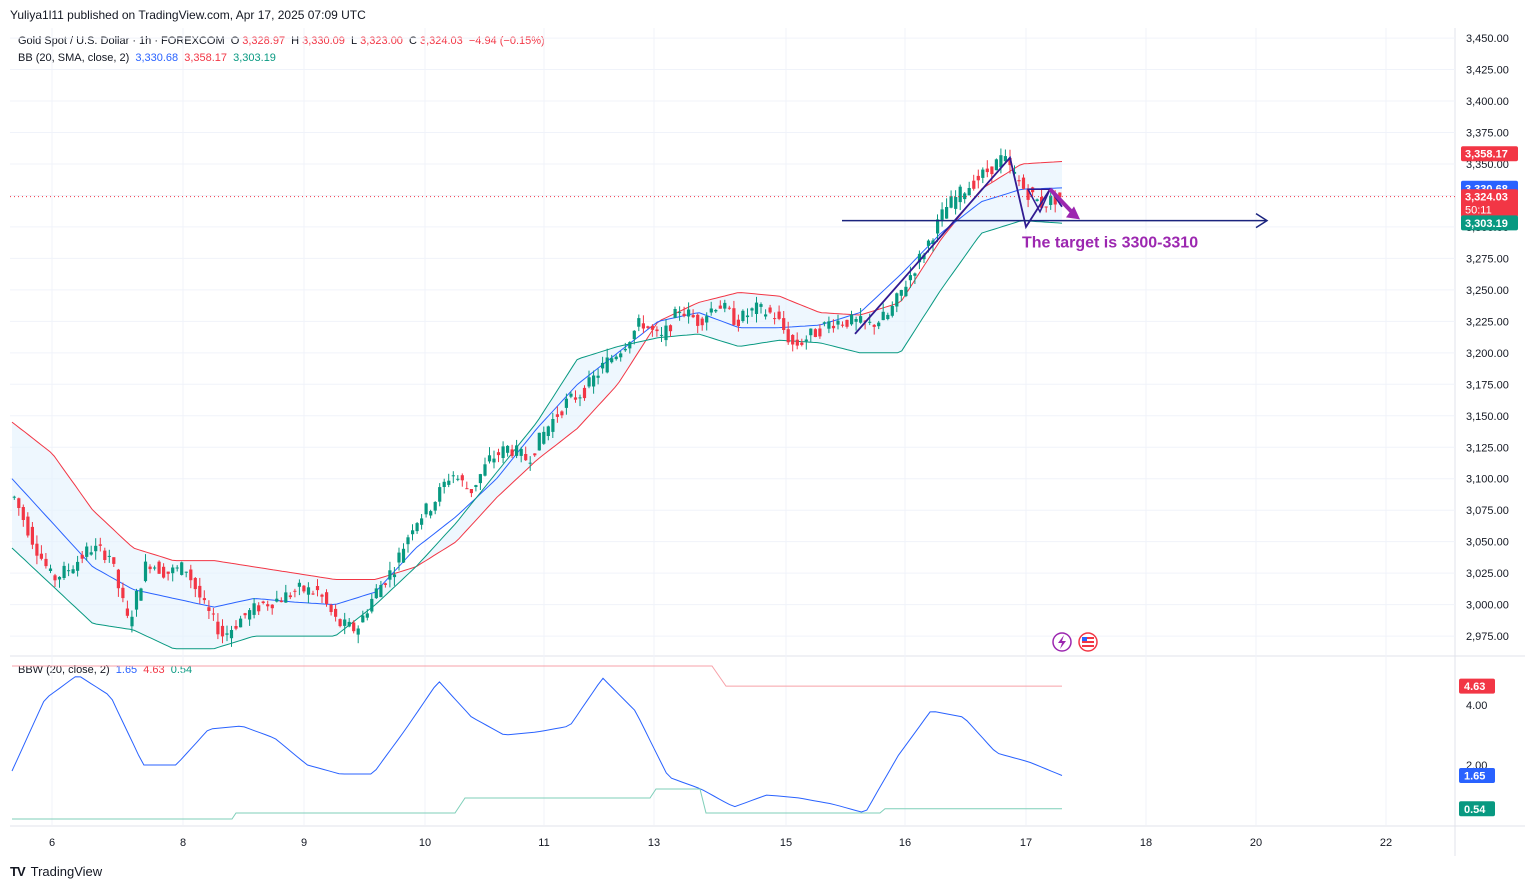 This screenshot has width=1534, height=891. Describe the element at coordinates (1487, 291) in the screenshot. I see `y-tick-label: 3,250.00` at that location.